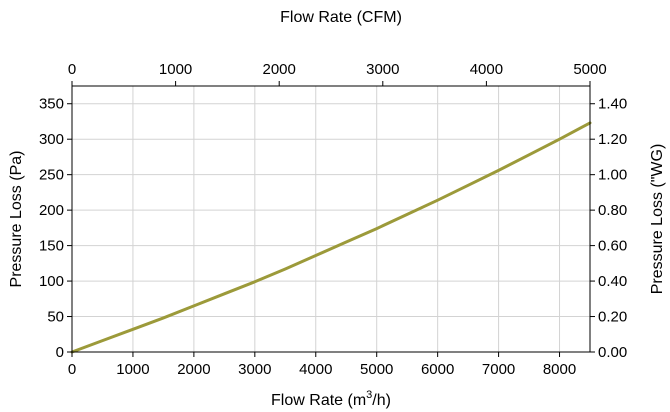 This screenshot has width=670, height=412. Describe the element at coordinates (132, 369) in the screenshot. I see `tick-label-x-bottom-1: 1000` at that location.